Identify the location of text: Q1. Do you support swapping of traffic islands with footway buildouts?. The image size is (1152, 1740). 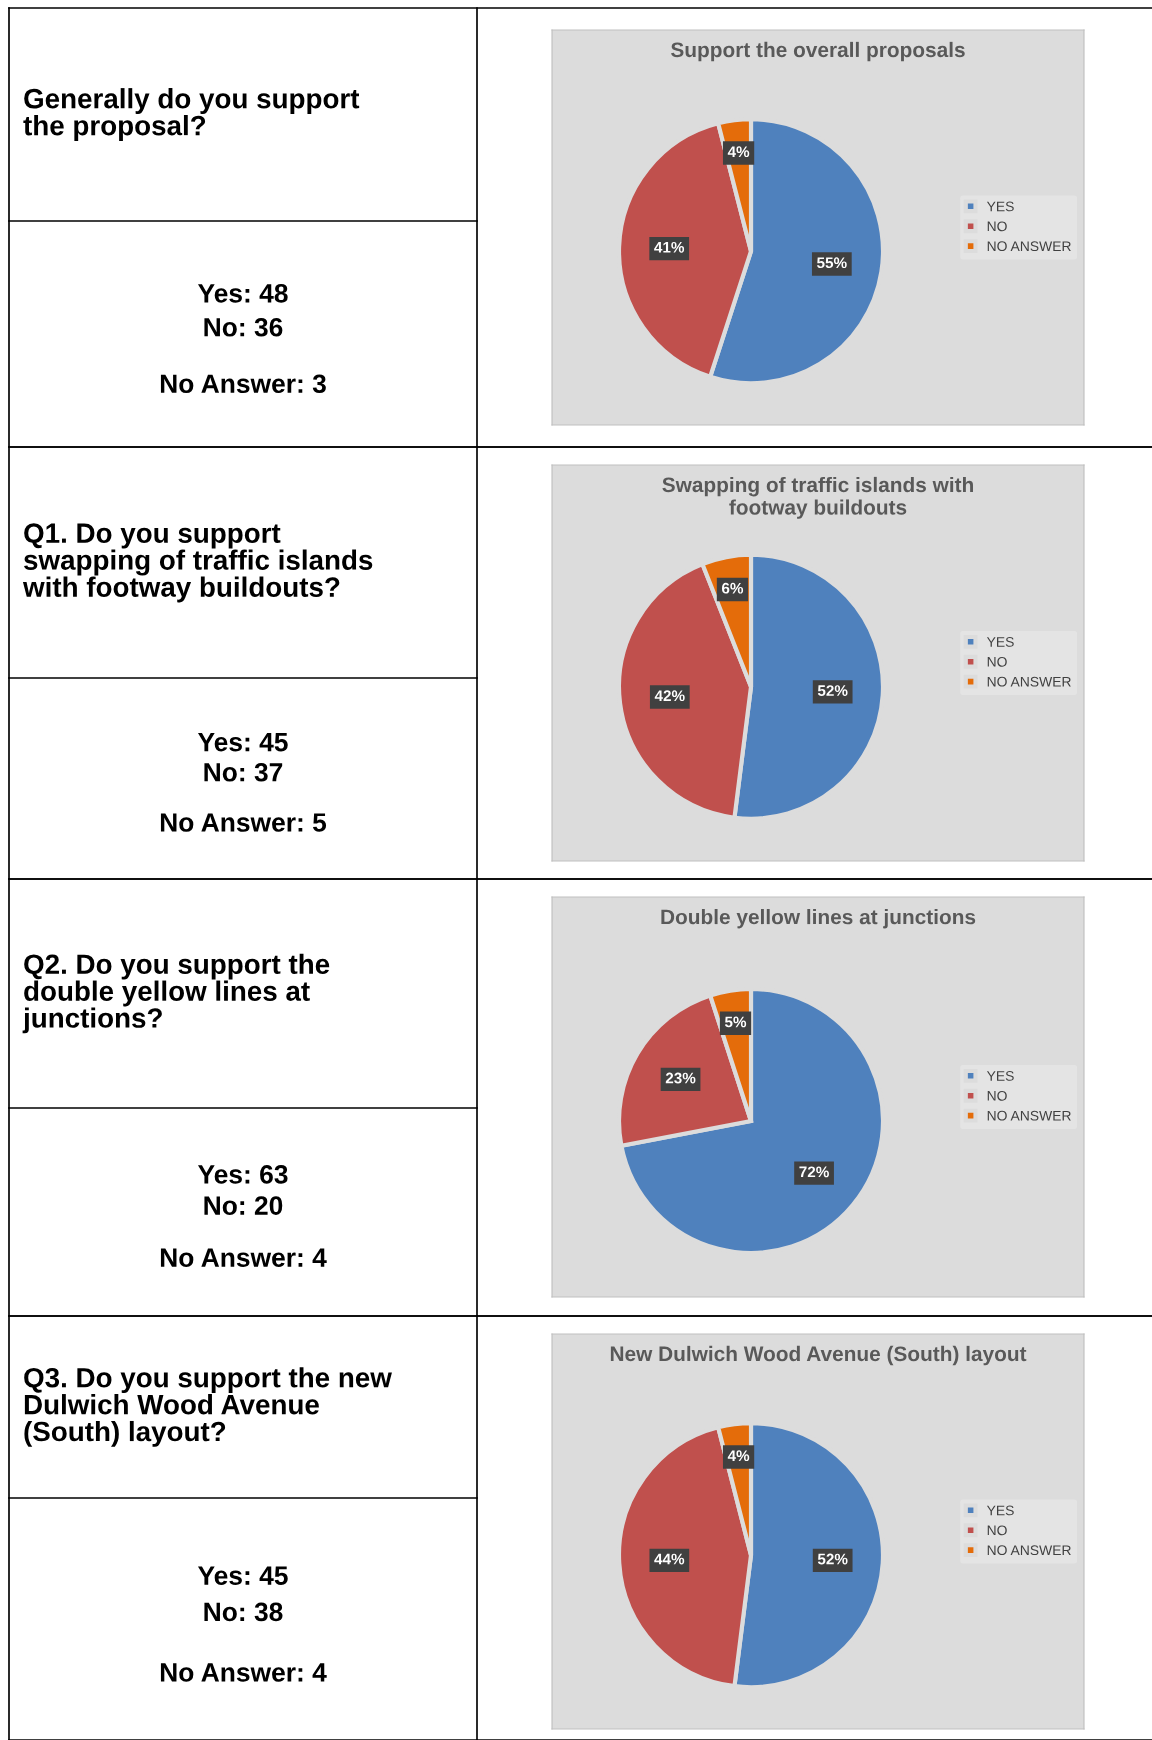
(197, 563).